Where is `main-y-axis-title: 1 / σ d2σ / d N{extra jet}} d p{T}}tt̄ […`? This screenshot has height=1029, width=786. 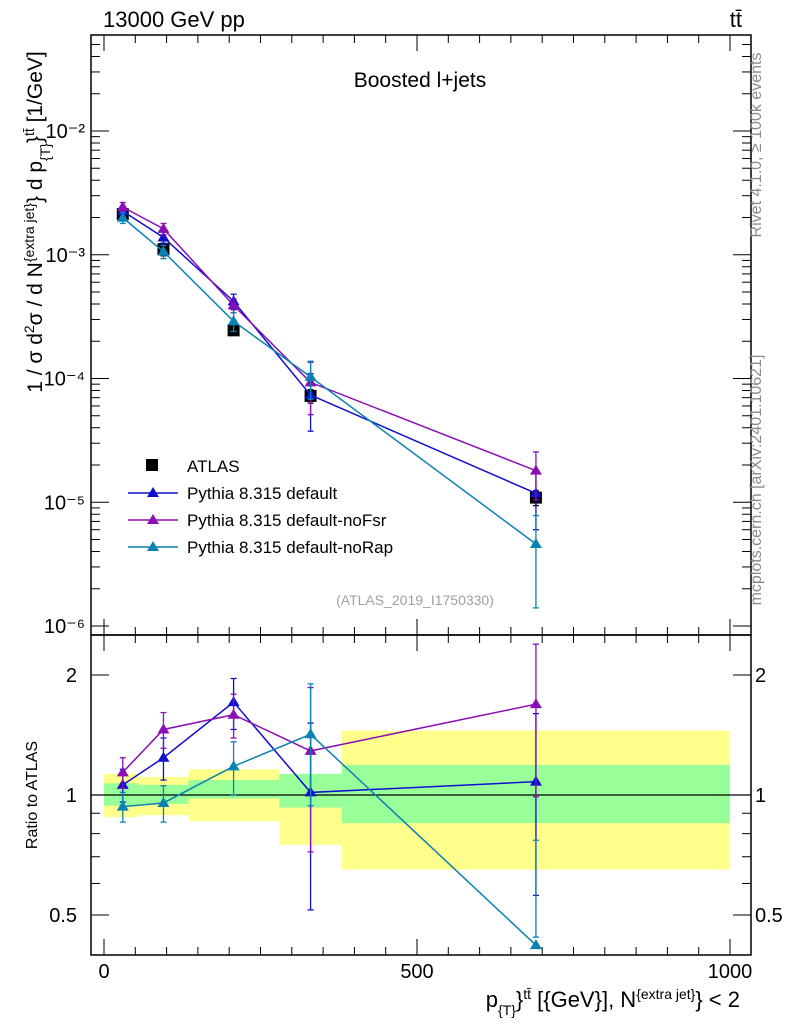
main-y-axis-title: 1 / σ d2σ / d N{extra jet}} d p{T}}tt̄ [… is located at coordinates (37, 222).